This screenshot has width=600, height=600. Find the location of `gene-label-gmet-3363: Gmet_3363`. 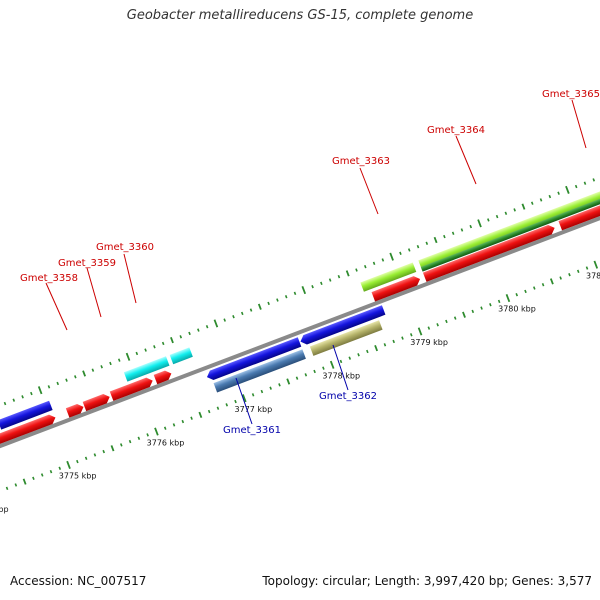

gene-label-gmet-3363: Gmet_3363 is located at coordinates (361, 161).